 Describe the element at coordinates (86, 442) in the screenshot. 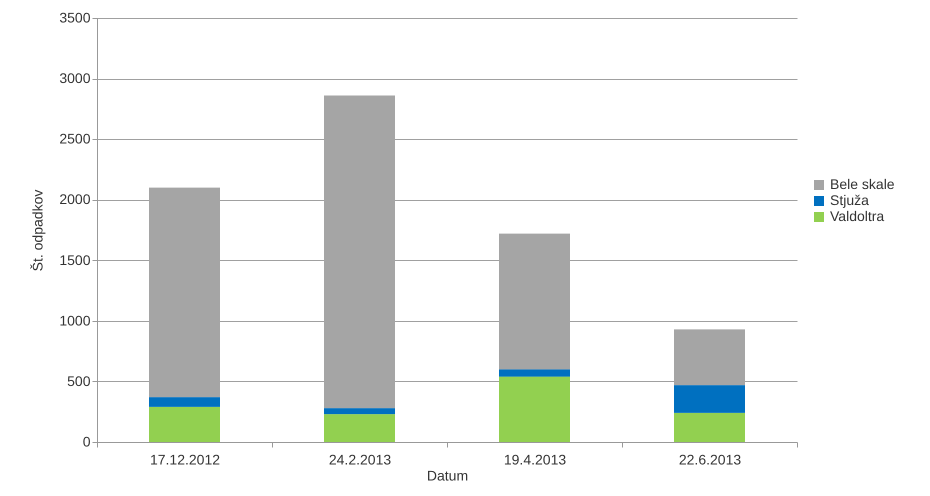

I see `y-tick-label: 0` at that location.